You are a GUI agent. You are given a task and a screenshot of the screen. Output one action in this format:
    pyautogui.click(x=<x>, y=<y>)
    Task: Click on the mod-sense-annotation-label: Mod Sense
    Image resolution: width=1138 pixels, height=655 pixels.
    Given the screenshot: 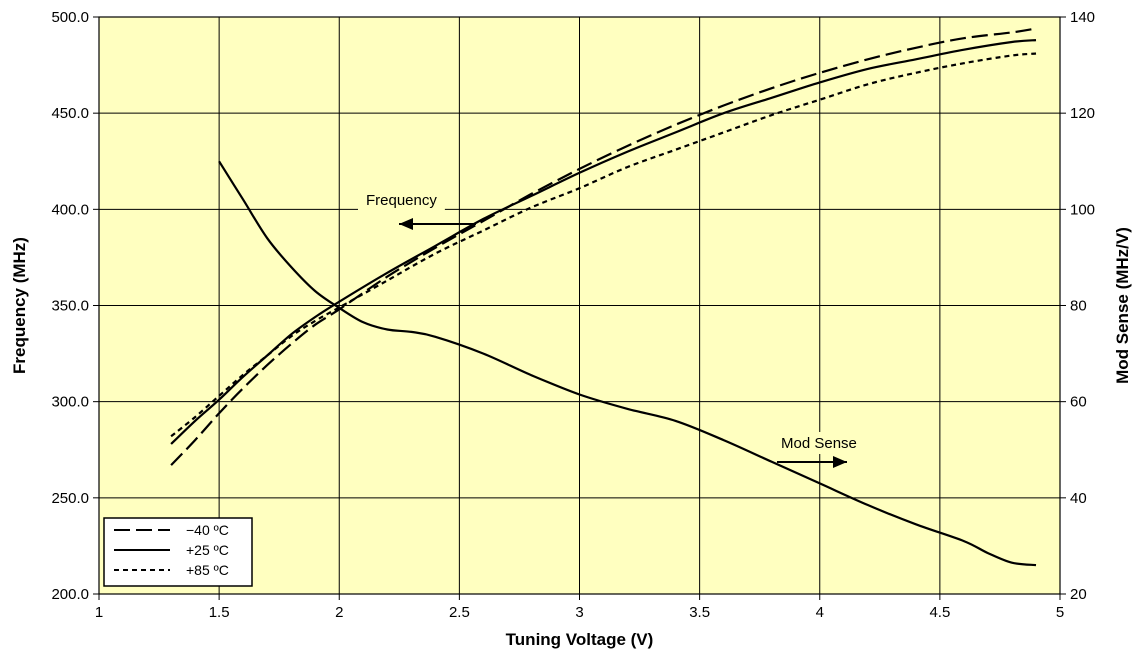 What is the action you would take?
    pyautogui.click(x=819, y=443)
    